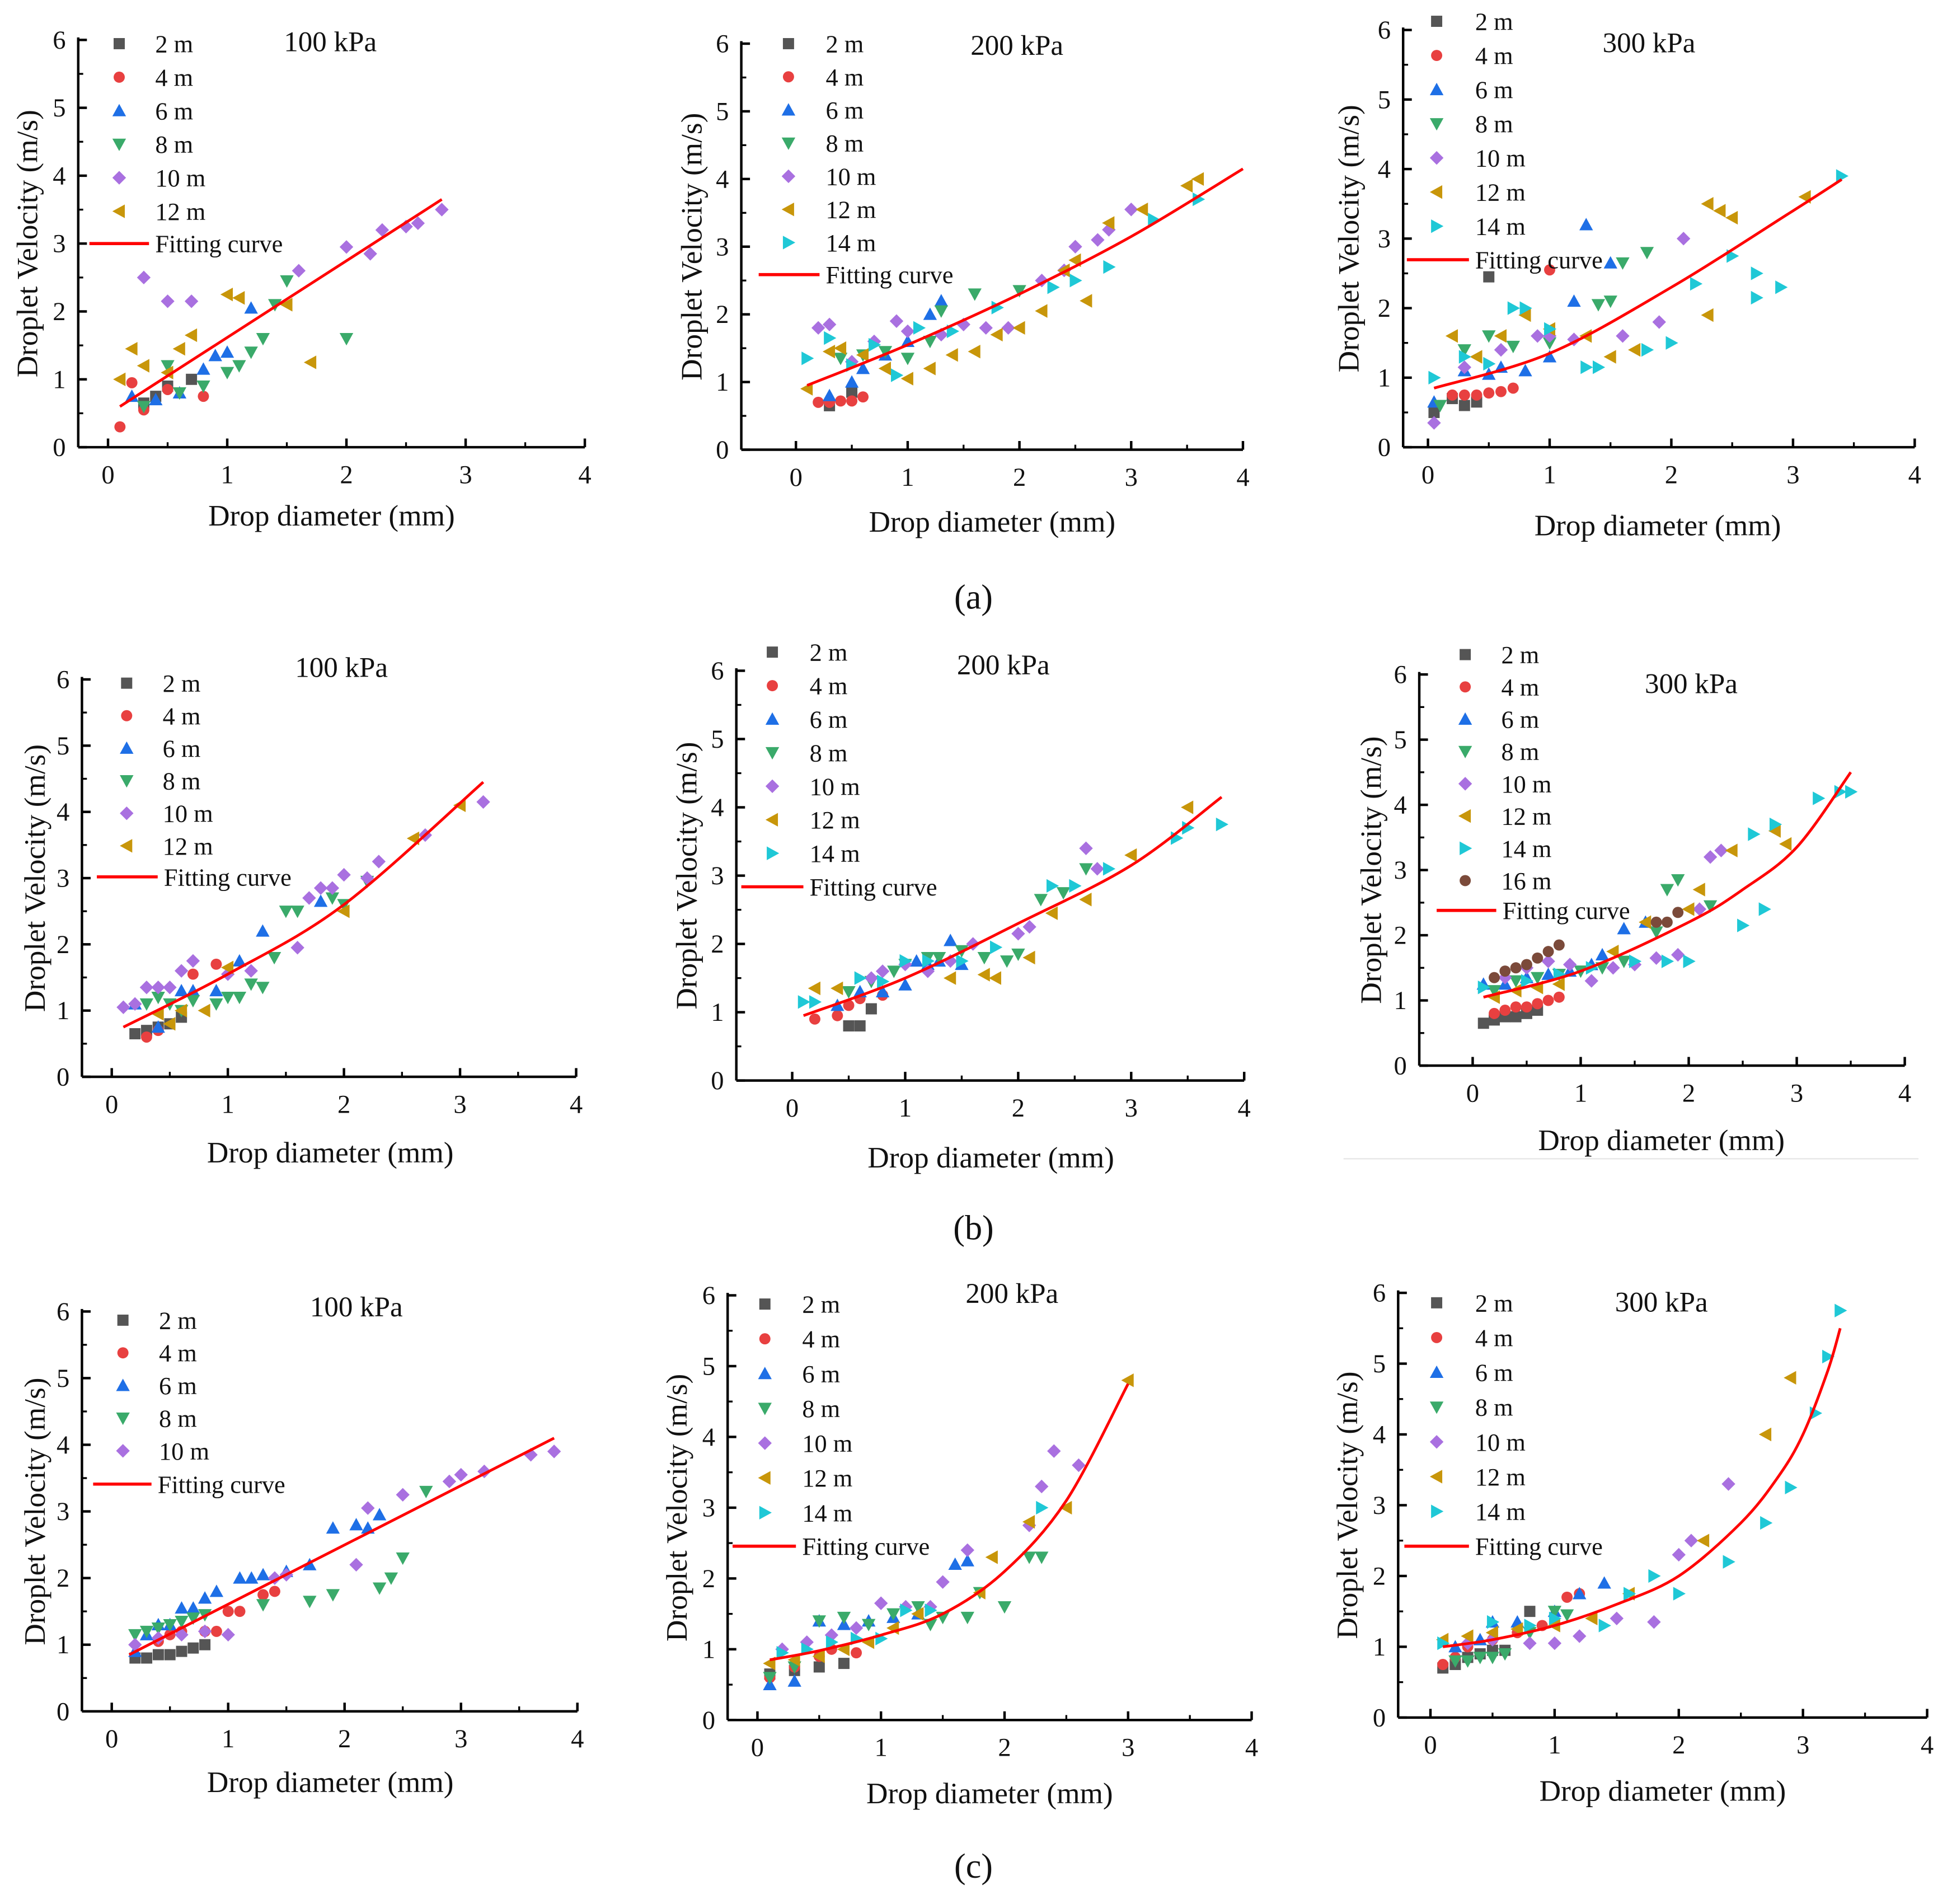 This screenshot has height=1904, width=1947. Describe the element at coordinates (1379, 1718) in the screenshot. I see `y-tick-label: 0` at that location.